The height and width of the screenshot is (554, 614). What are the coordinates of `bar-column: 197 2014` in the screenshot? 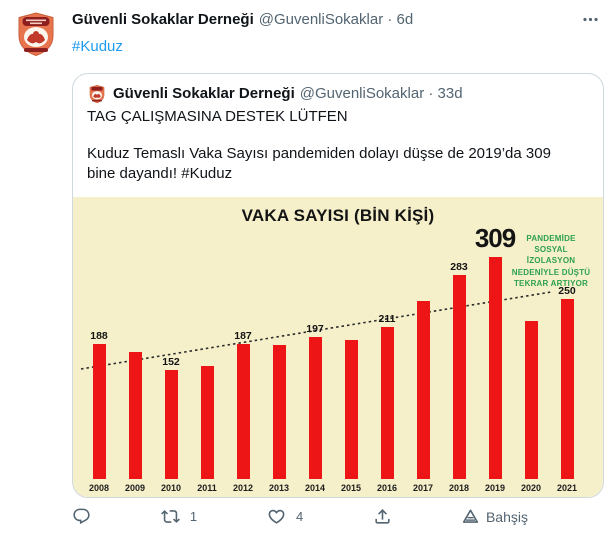 It's located at (315, 410).